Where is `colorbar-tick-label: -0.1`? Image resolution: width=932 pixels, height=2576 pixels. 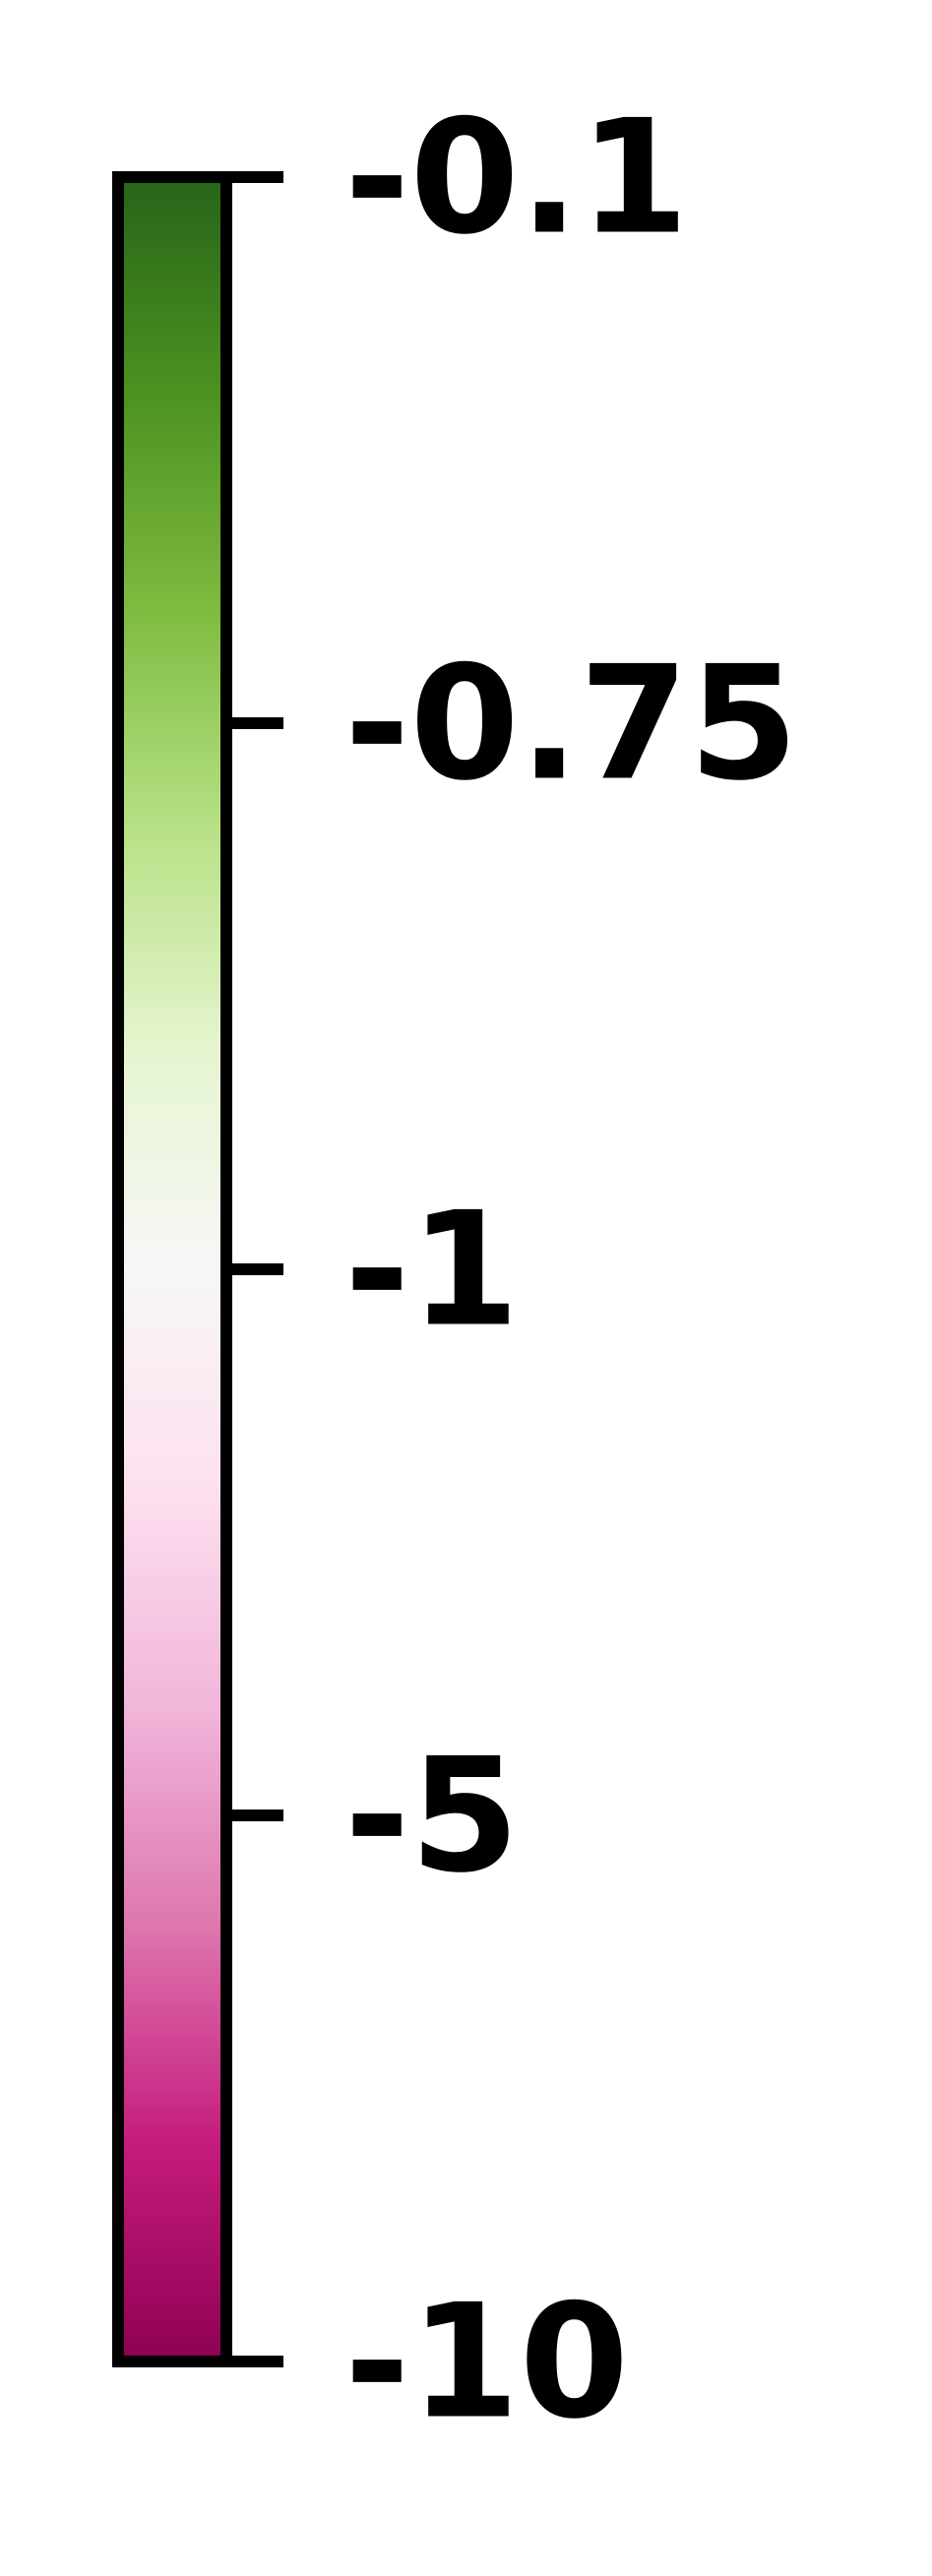
colorbar-tick-label: -0.1 is located at coordinates (516, 178).